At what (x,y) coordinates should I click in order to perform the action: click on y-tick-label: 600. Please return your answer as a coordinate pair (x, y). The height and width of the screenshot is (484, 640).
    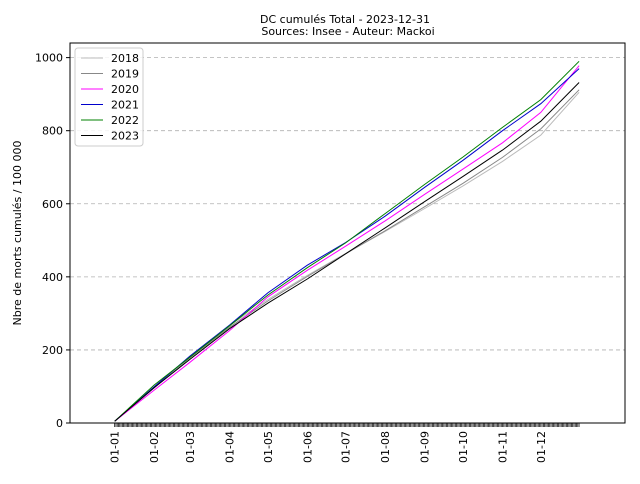
    Looking at the image, I should click on (52, 204).